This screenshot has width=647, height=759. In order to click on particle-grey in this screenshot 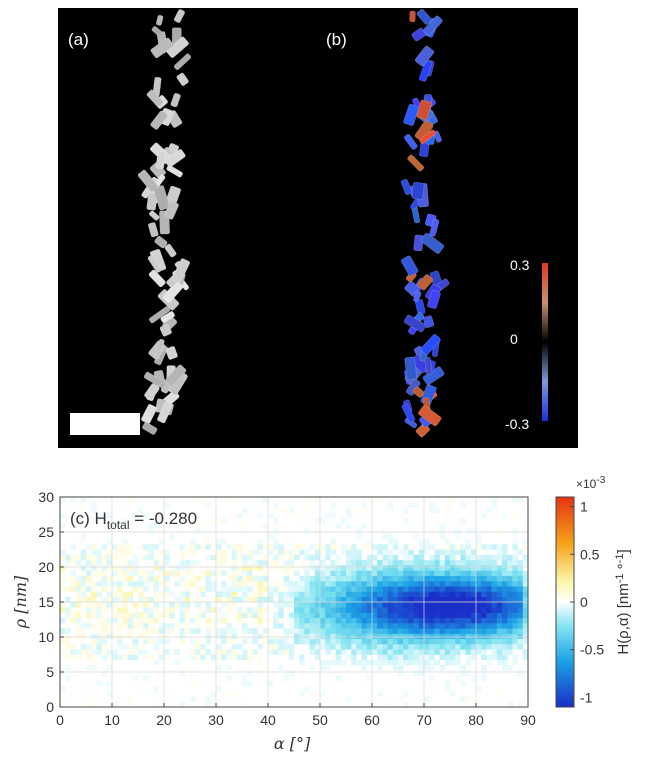, I will do `click(167, 317)`.